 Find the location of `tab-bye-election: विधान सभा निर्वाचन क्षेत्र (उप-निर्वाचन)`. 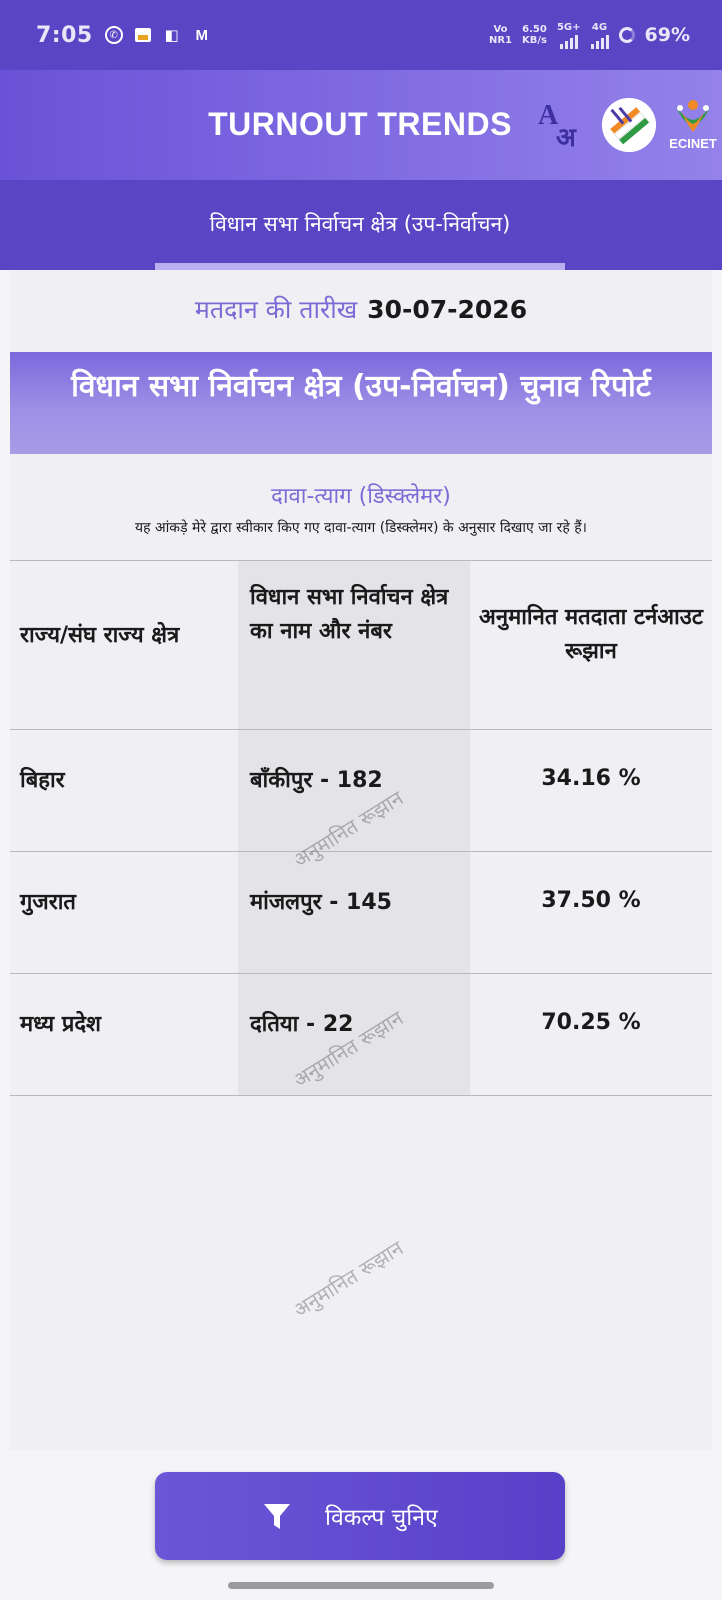

tab-bye-election: विधान सभा निर्वाचन क्षेत्र (उप-निर्वाचन) is located at coordinates (360, 225).